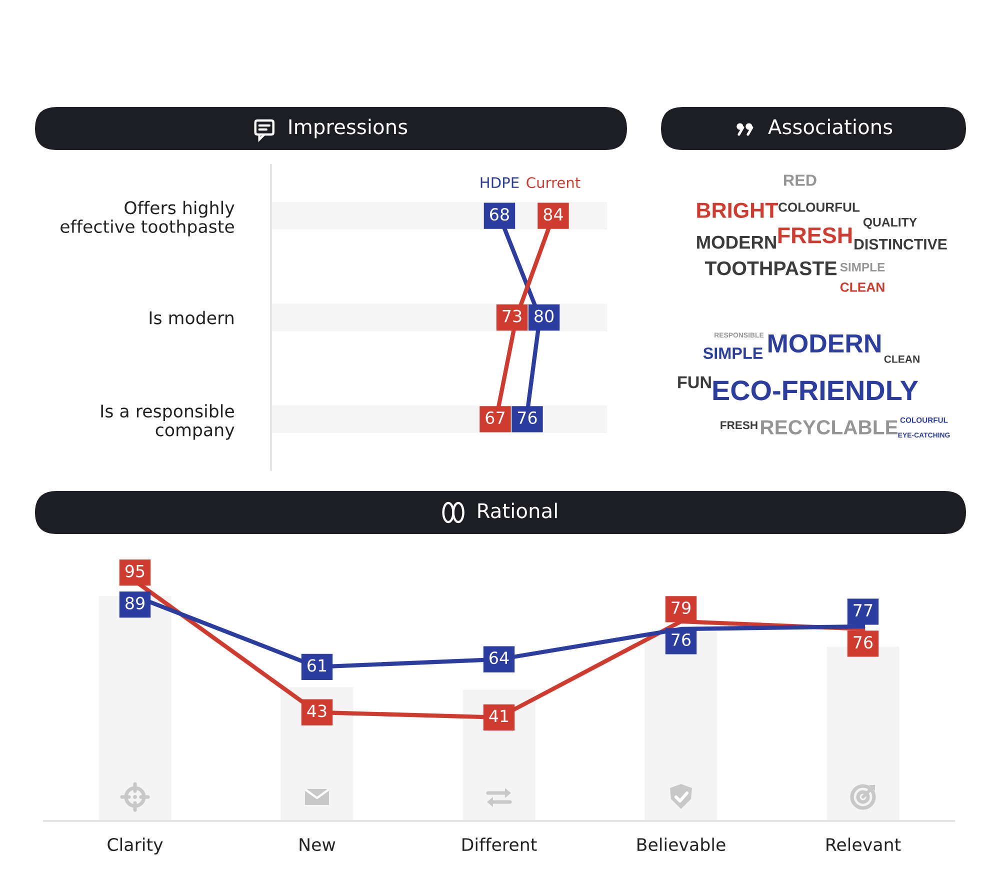 Image resolution: width=1000 pixels, height=896 pixels. What do you see at coordinates (499, 182) in the screenshot?
I see `series-label: HDPE` at bounding box center [499, 182].